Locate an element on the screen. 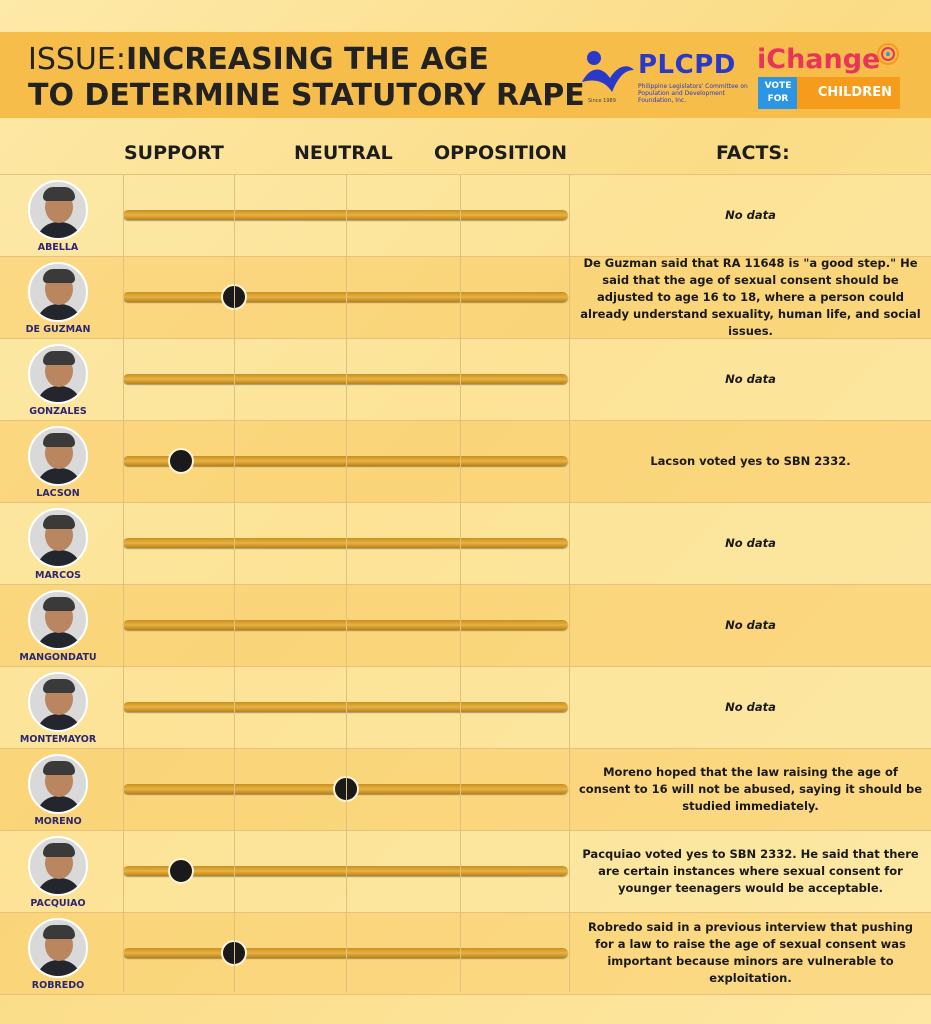 This screenshot has width=931, height=1024. title-prefix: ISSUE: is located at coordinates (77, 59).